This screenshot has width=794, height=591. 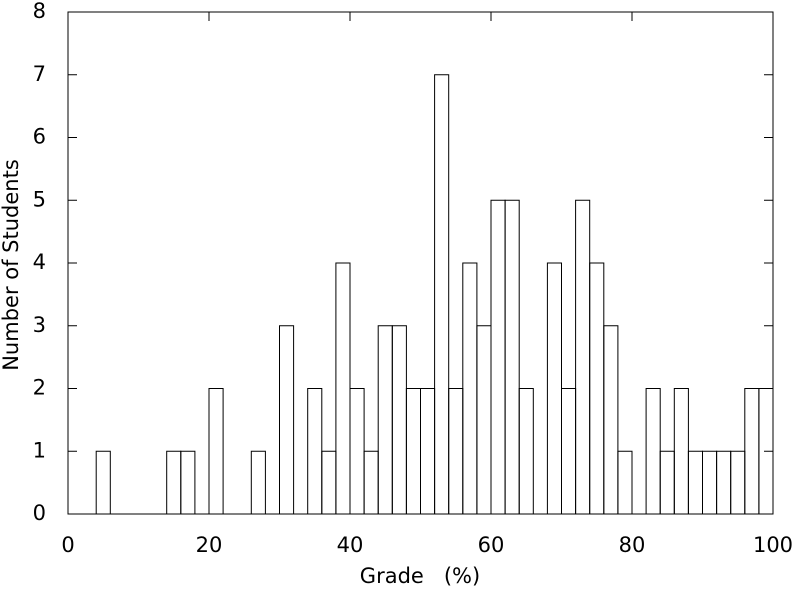 What do you see at coordinates (209, 545) in the screenshot?
I see `x-tick-label: 20` at bounding box center [209, 545].